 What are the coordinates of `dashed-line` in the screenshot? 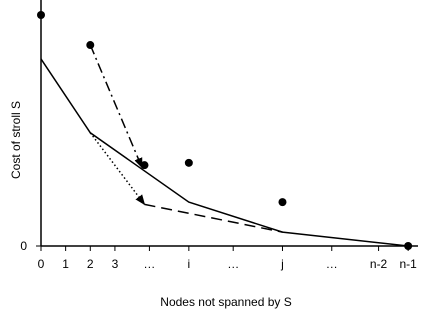 It's located at (213, 218).